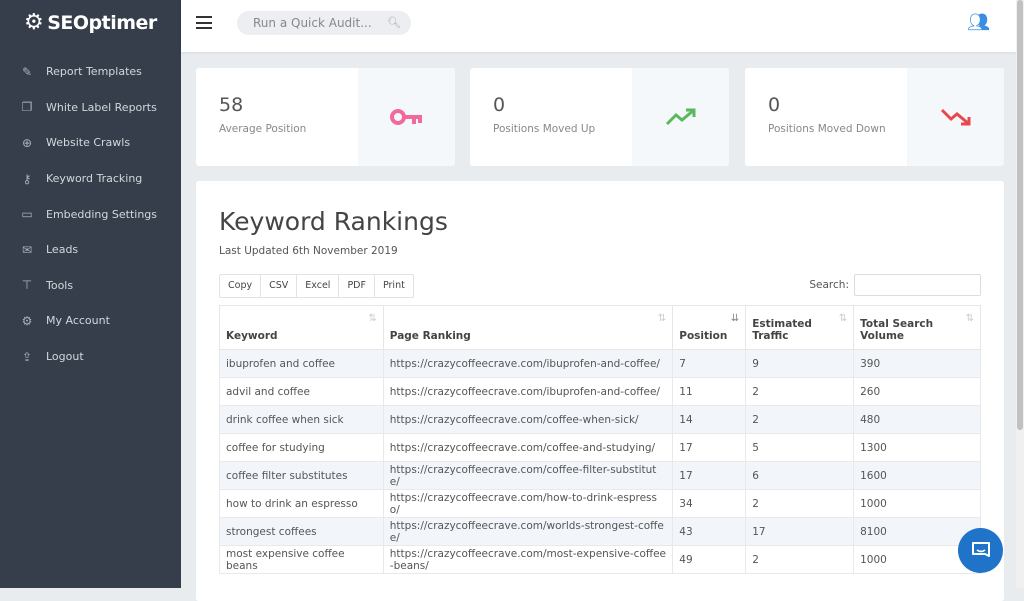 The height and width of the screenshot is (601, 1024). What do you see at coordinates (27, 356) in the screenshot?
I see `upload-icon: ⇪` at bounding box center [27, 356].